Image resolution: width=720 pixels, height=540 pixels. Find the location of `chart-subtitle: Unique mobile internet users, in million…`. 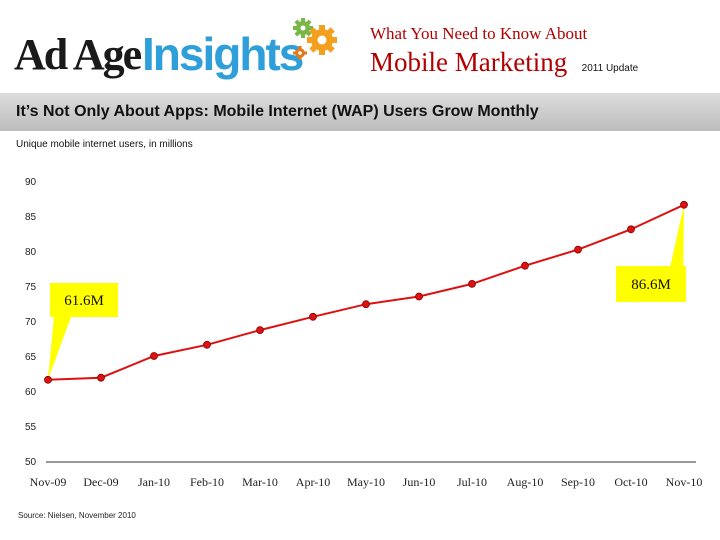

chart-subtitle: Unique mobile internet users, in million… is located at coordinates (104, 144).